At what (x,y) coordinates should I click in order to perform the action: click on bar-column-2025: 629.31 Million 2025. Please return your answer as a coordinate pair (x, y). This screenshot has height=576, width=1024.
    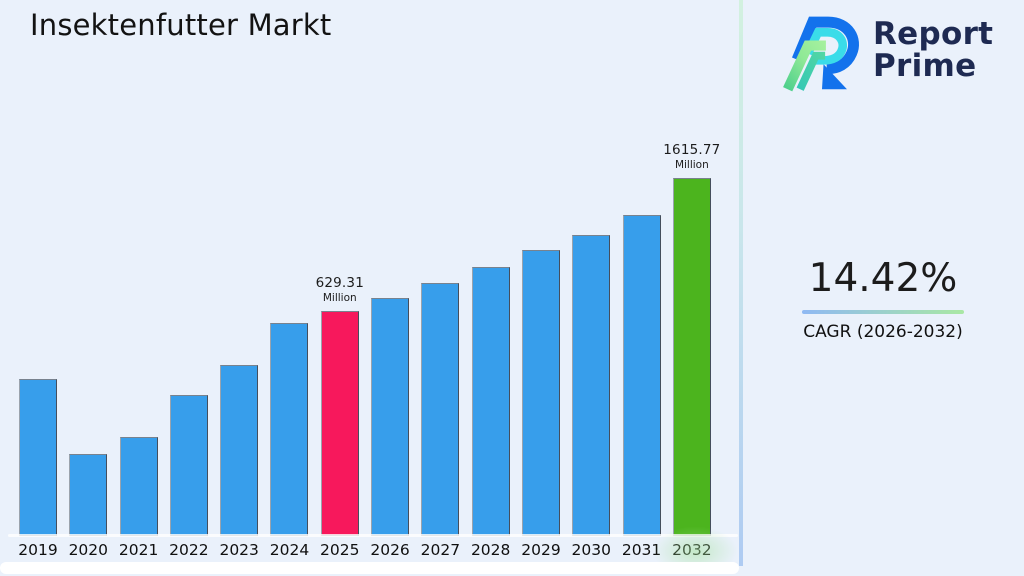
    Looking at the image, I should click on (340, 419).